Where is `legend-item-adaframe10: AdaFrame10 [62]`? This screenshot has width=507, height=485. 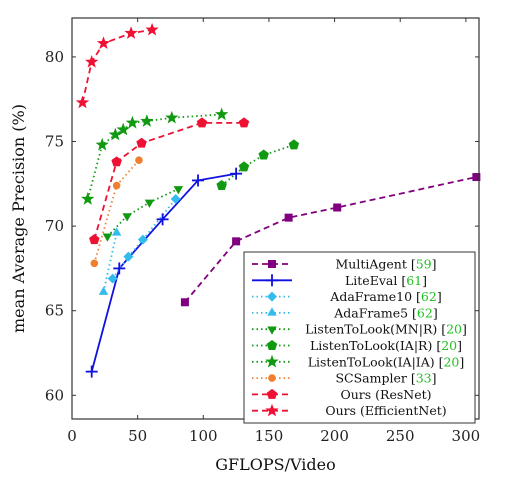 legend-item-adaframe10: AdaFrame10 [62] is located at coordinates (347, 296).